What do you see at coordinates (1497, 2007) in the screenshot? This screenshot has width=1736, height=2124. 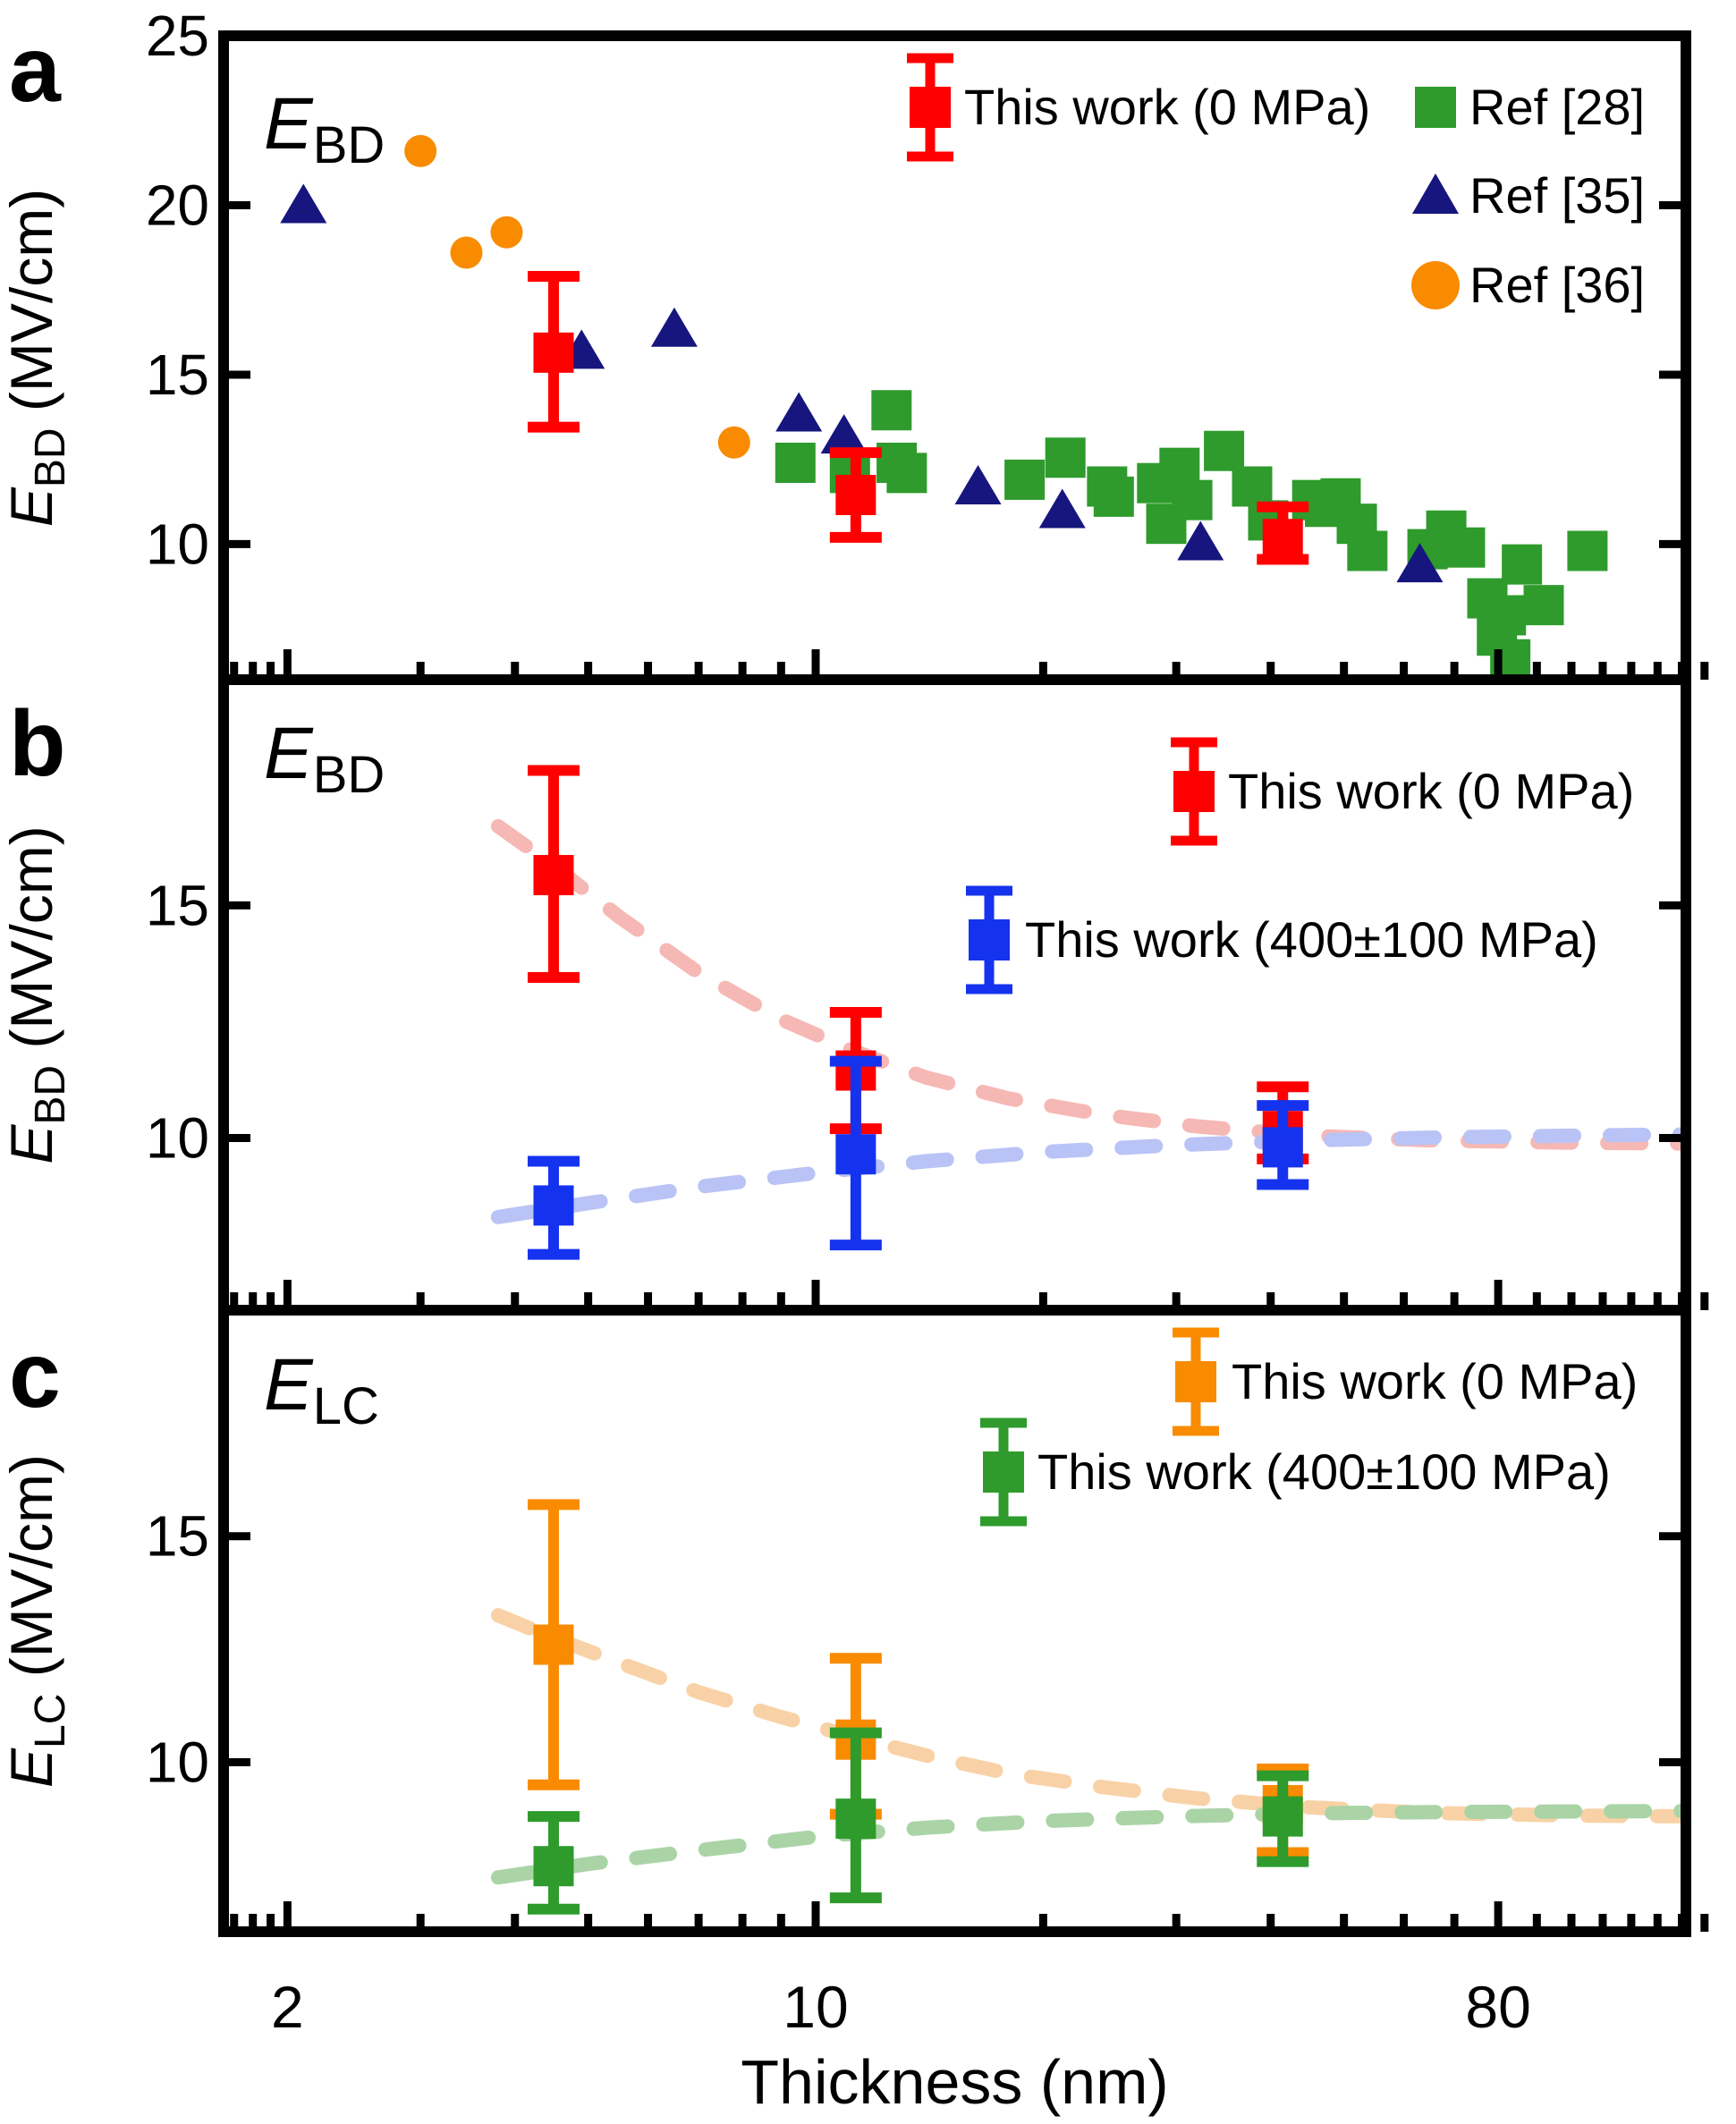 I see `x-tick-label: 80` at bounding box center [1497, 2007].